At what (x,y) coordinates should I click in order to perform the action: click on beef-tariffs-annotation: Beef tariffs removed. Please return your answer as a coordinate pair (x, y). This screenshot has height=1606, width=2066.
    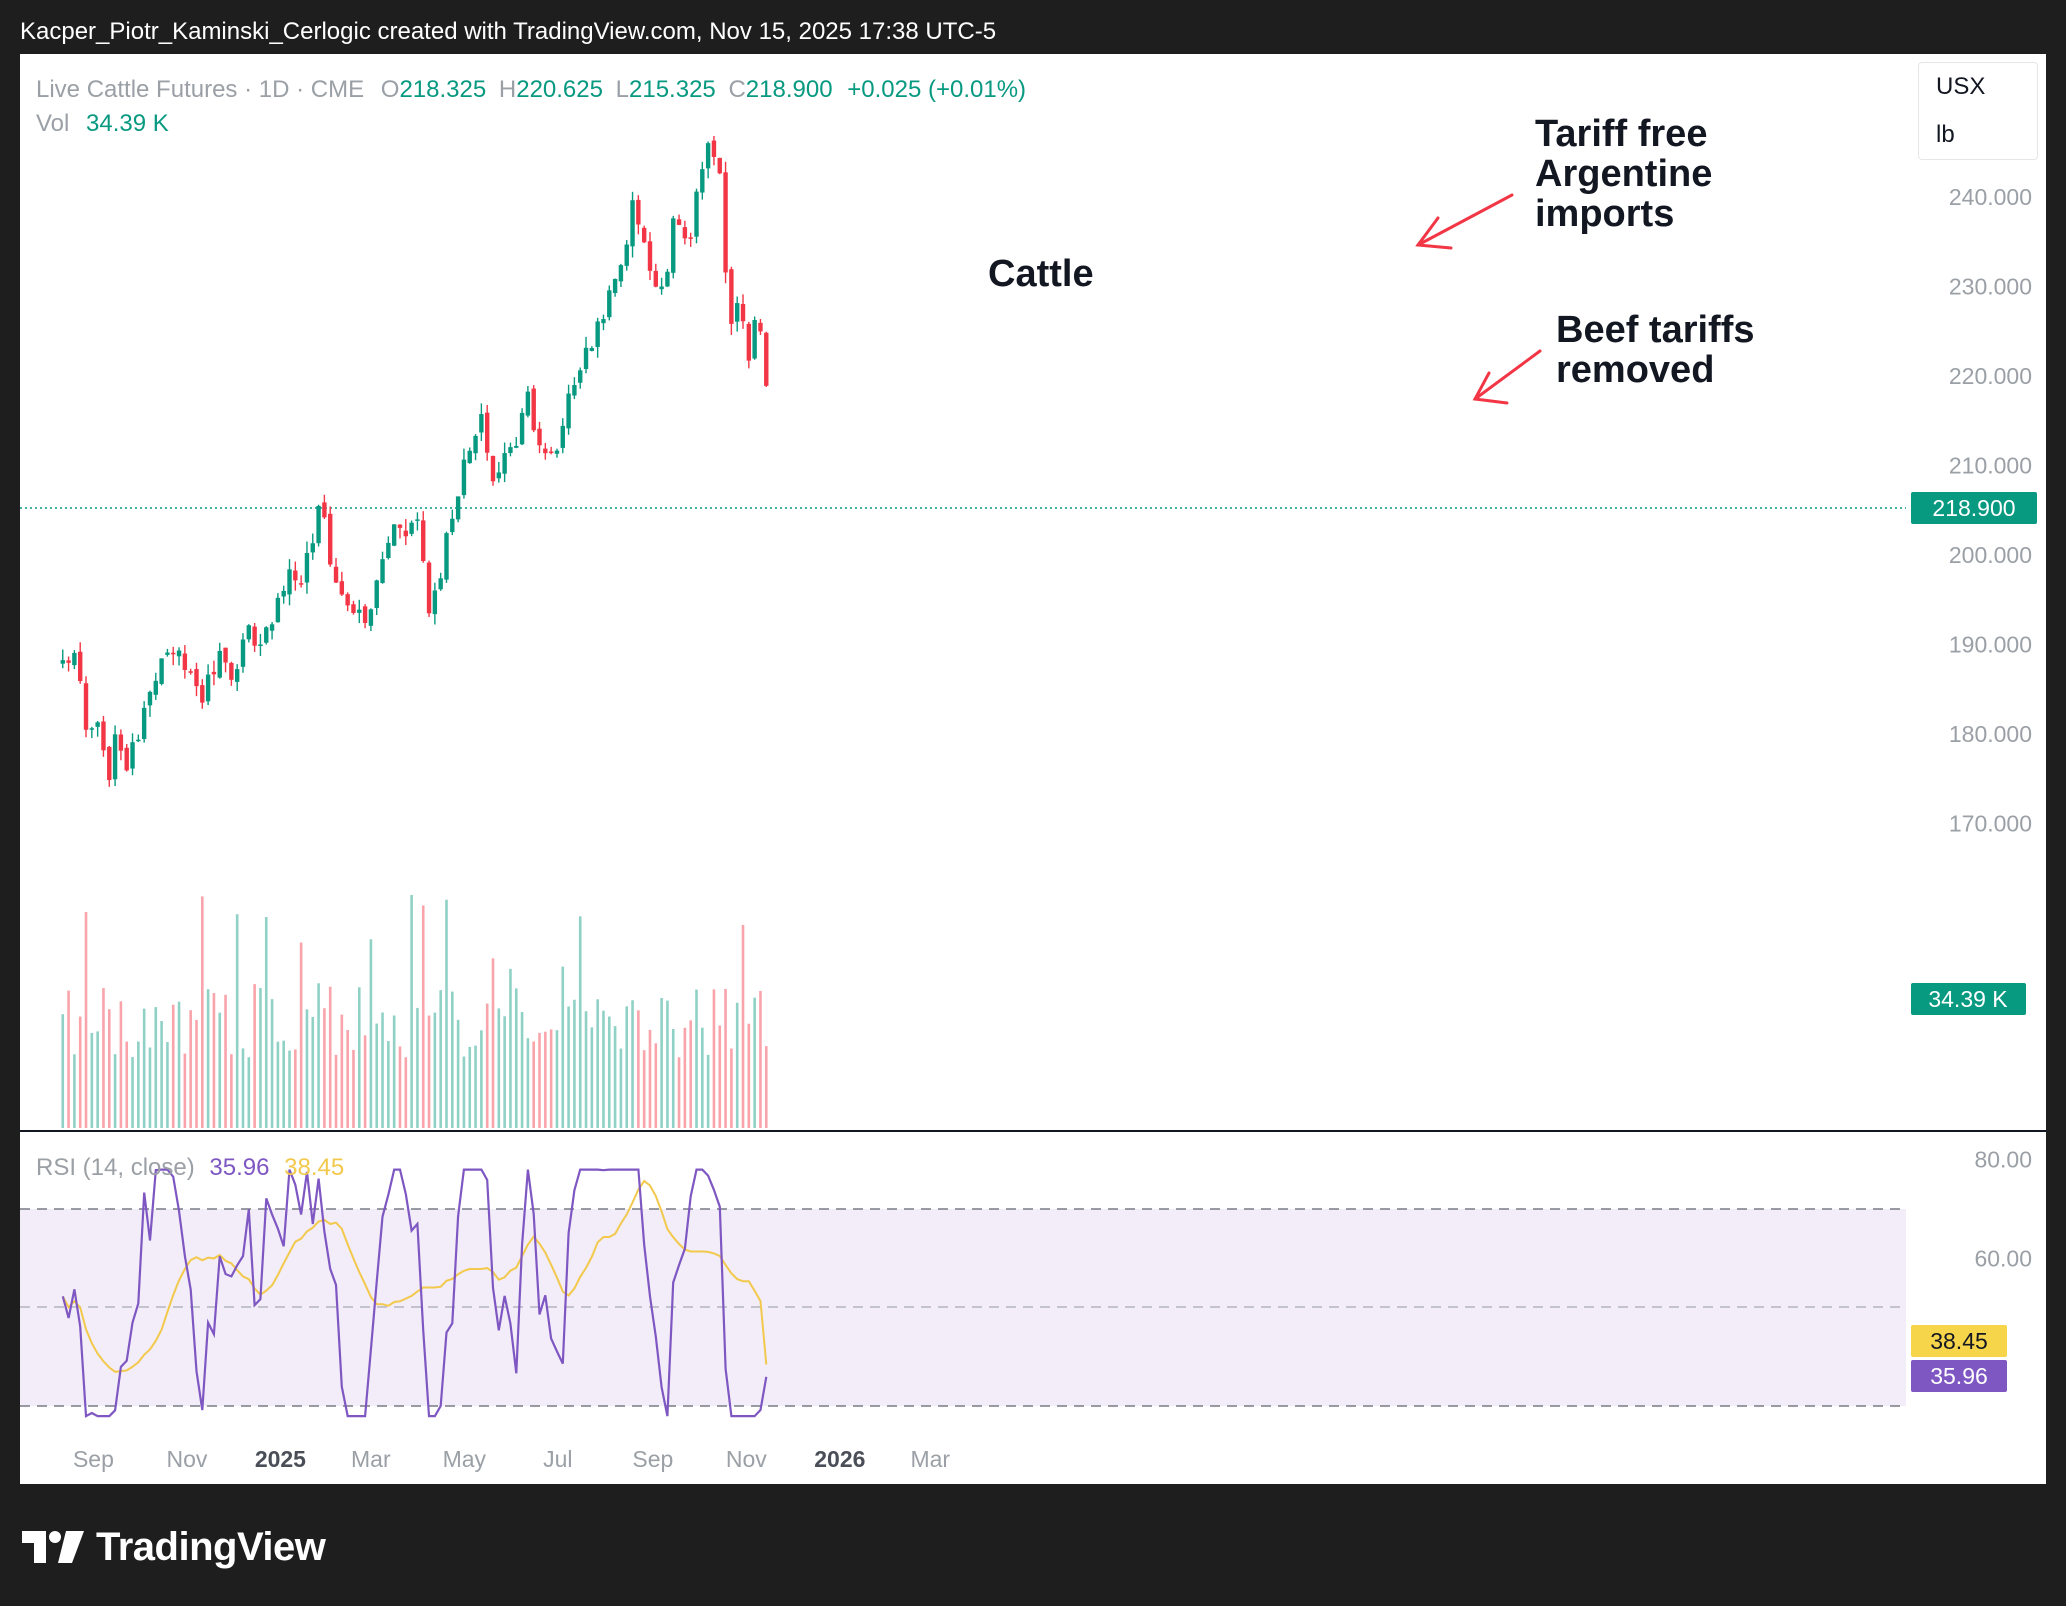
    Looking at the image, I should click on (1655, 350).